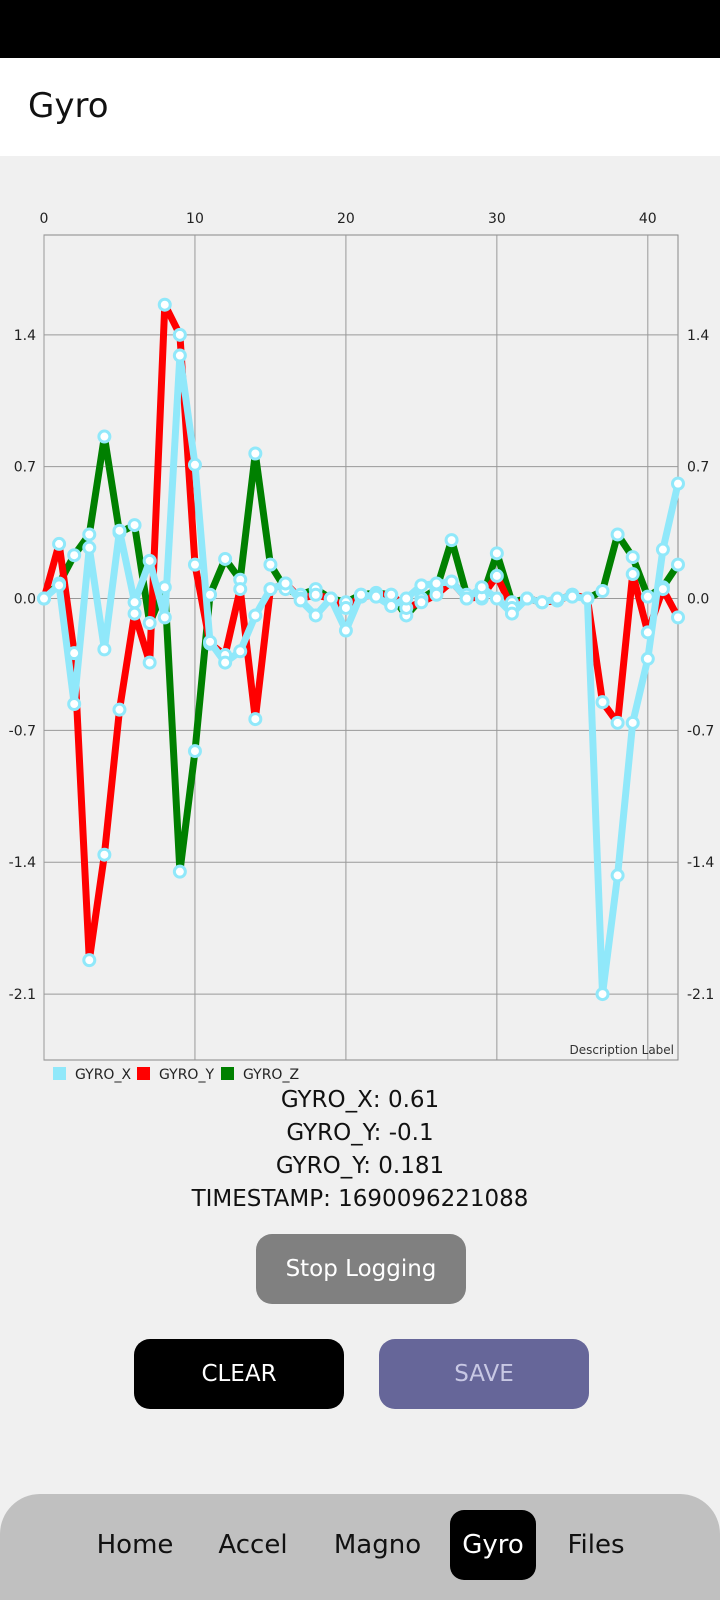 The width and height of the screenshot is (720, 1600). What do you see at coordinates (700, 731) in the screenshot?
I see `y-tick-label-right: -0.7` at bounding box center [700, 731].